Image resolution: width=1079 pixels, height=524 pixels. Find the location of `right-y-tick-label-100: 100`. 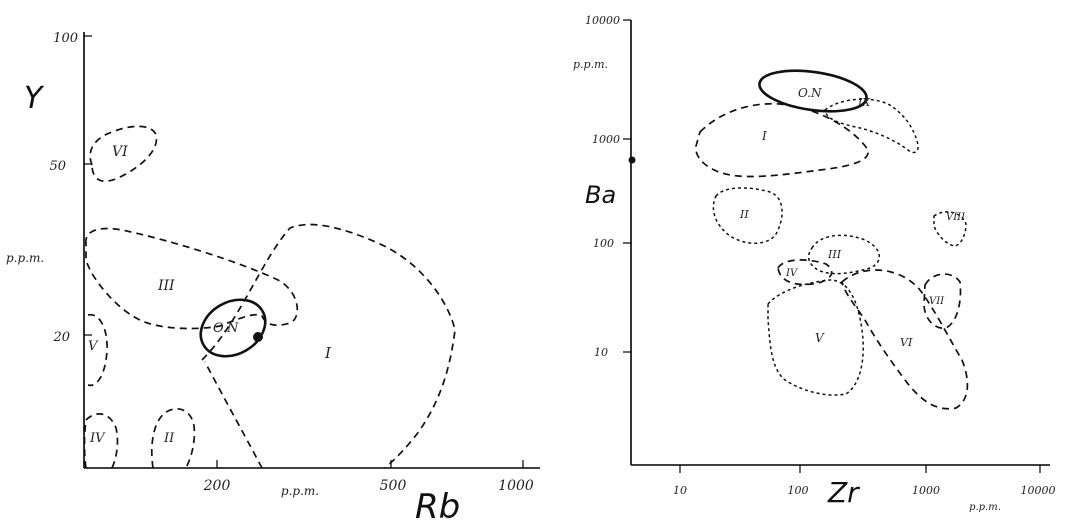

right-y-tick-label-100: 100 is located at coordinates (603, 243).